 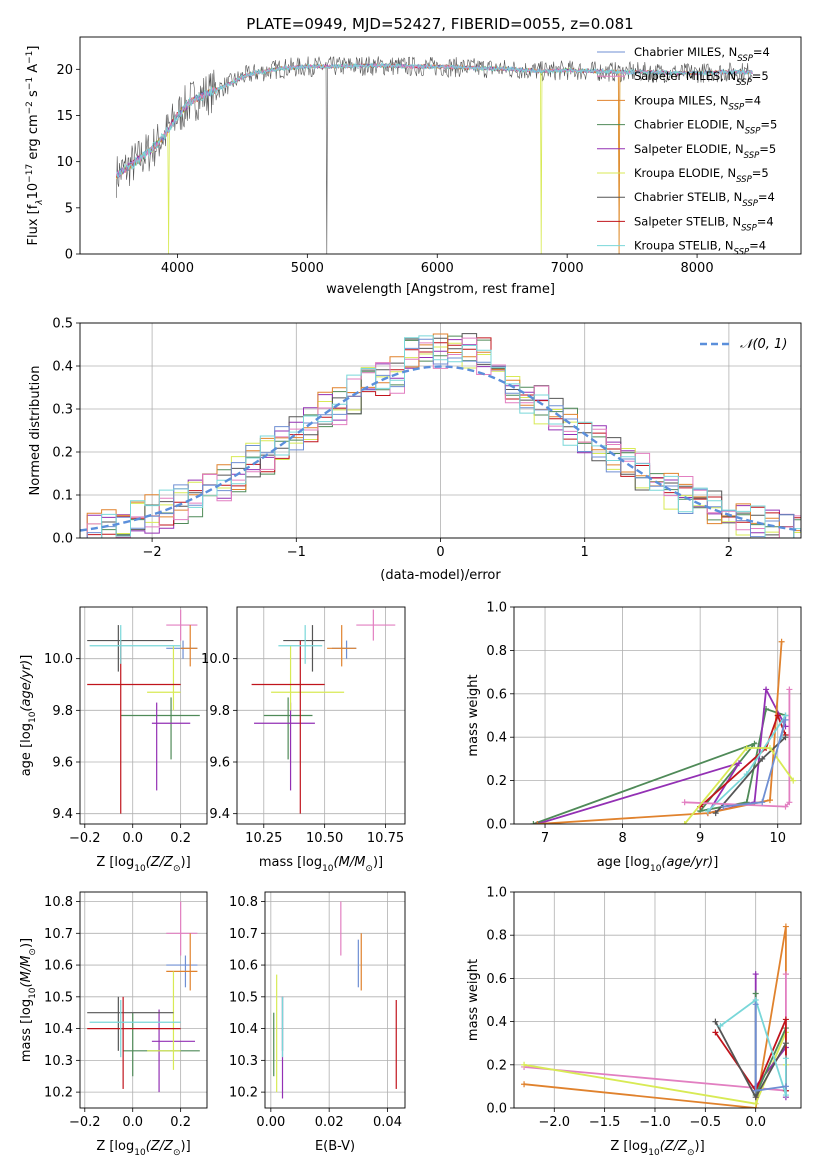 What do you see at coordinates (62, 711) in the screenshot?
I see `age_vs_Z-ytick-label: 9.8` at bounding box center [62, 711].